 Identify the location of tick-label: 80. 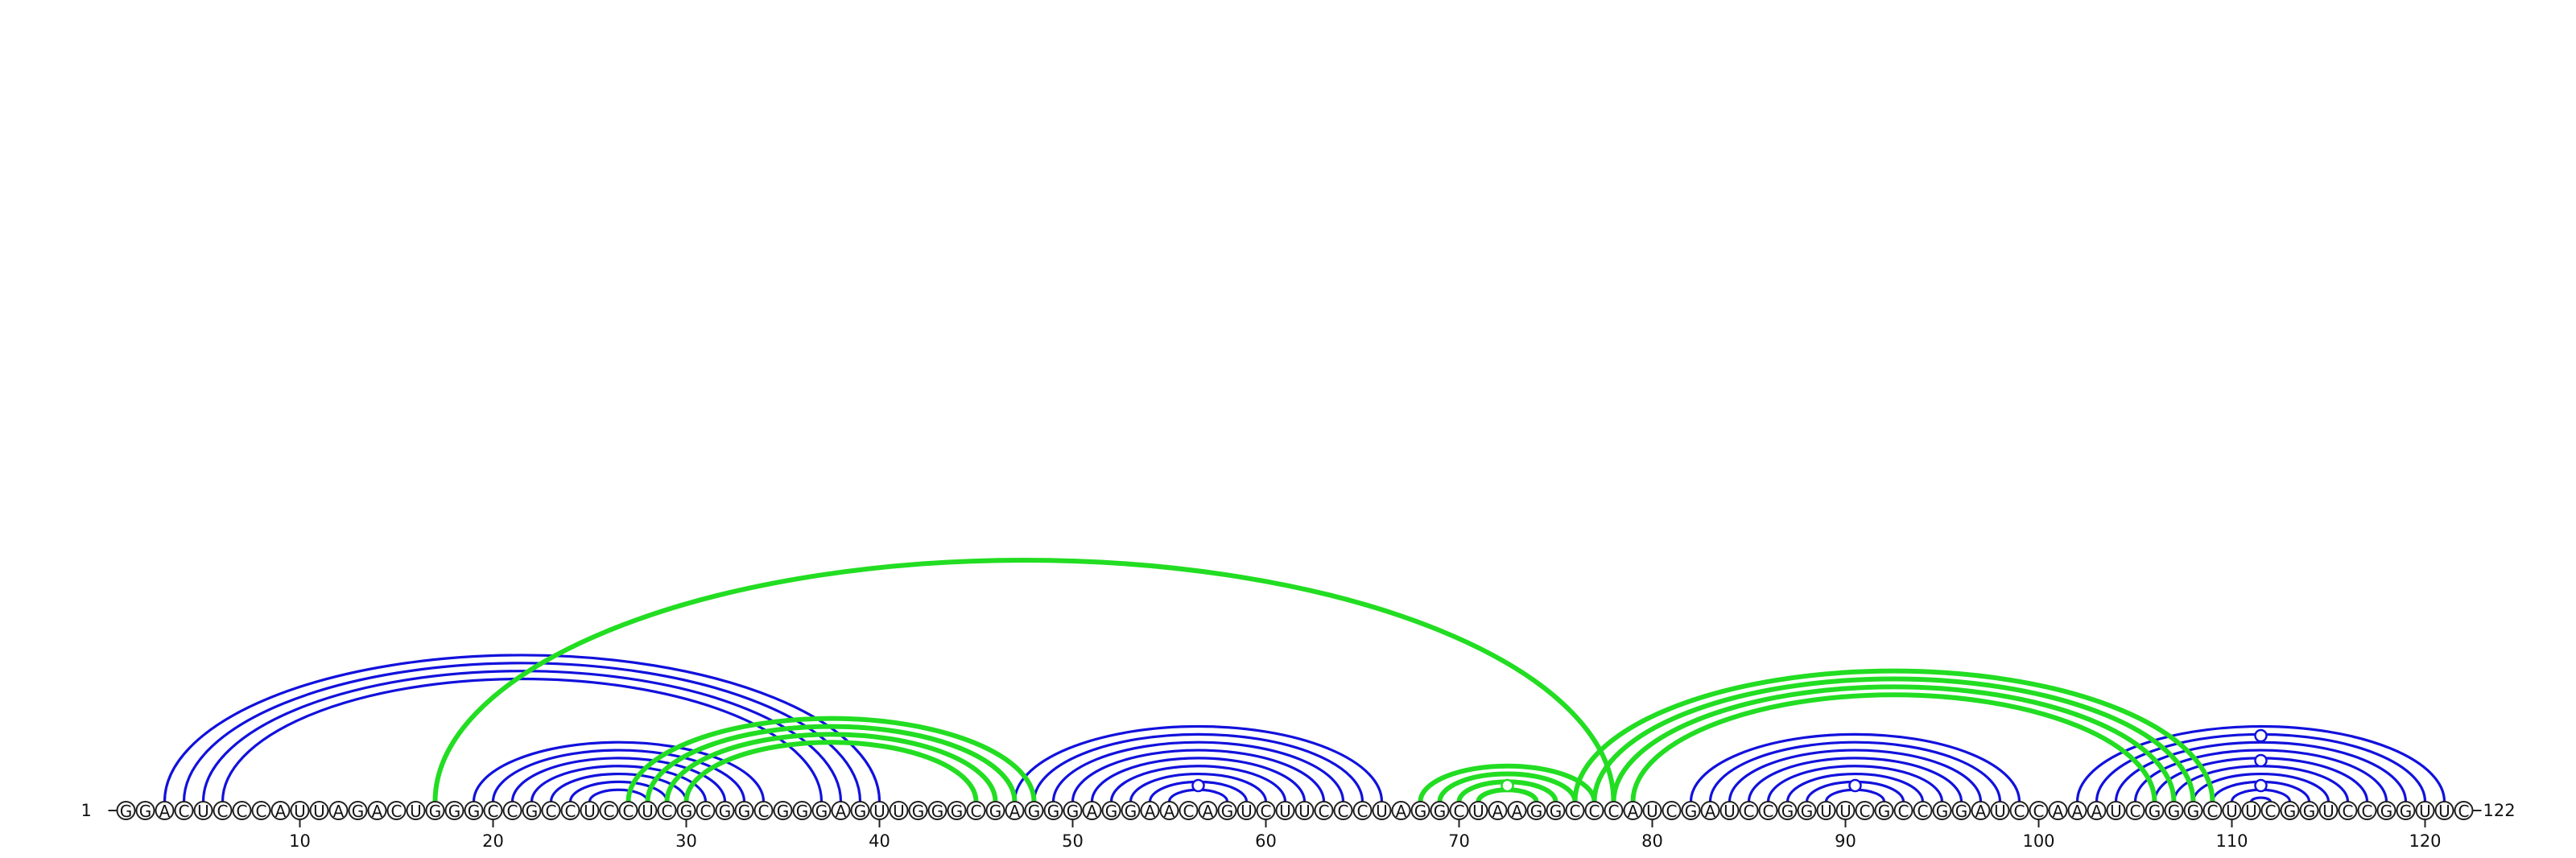
(1652, 841).